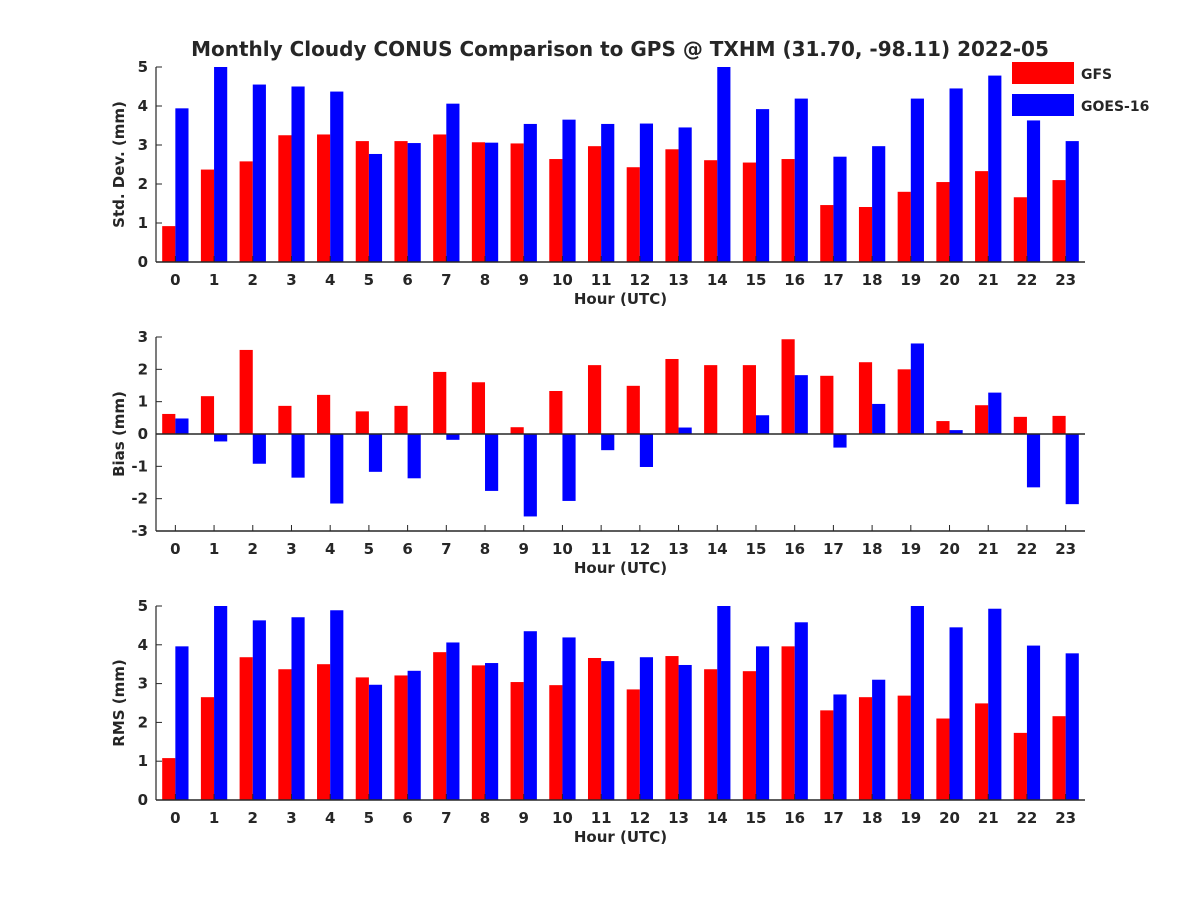 This screenshot has width=1200, height=900. I want to click on legend-label-goes-16: GOES-16, so click(1115, 107).